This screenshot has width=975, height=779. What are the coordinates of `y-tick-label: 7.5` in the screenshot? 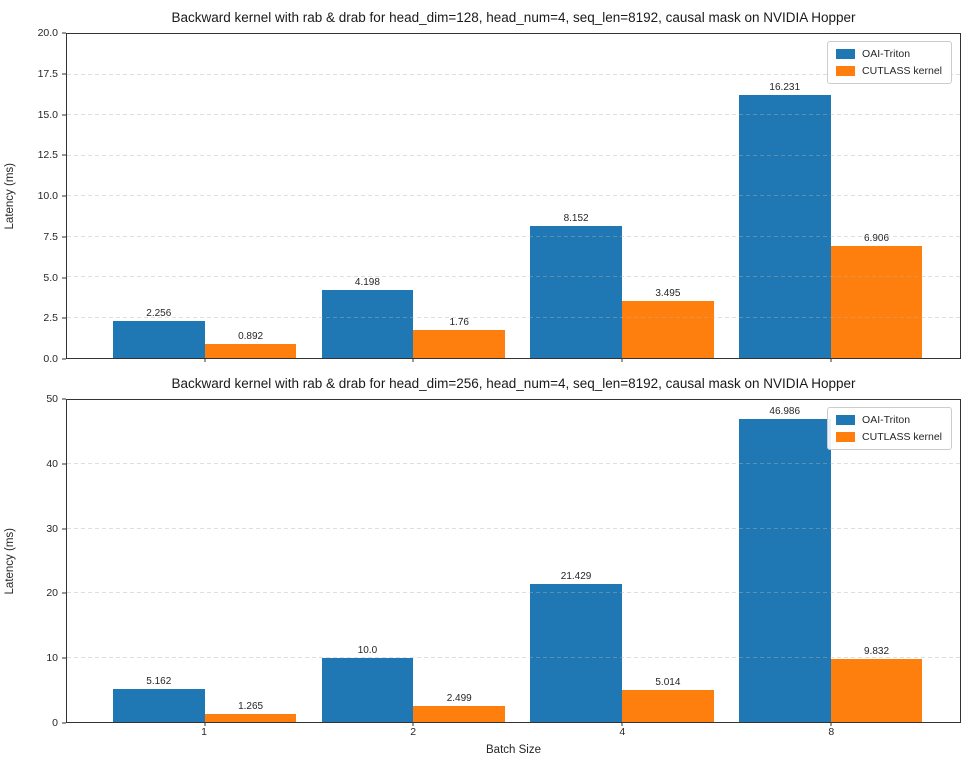 It's located at (50, 236).